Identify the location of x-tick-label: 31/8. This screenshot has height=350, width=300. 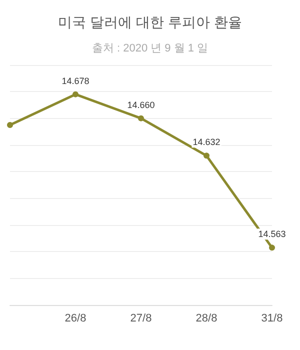
(272, 318).